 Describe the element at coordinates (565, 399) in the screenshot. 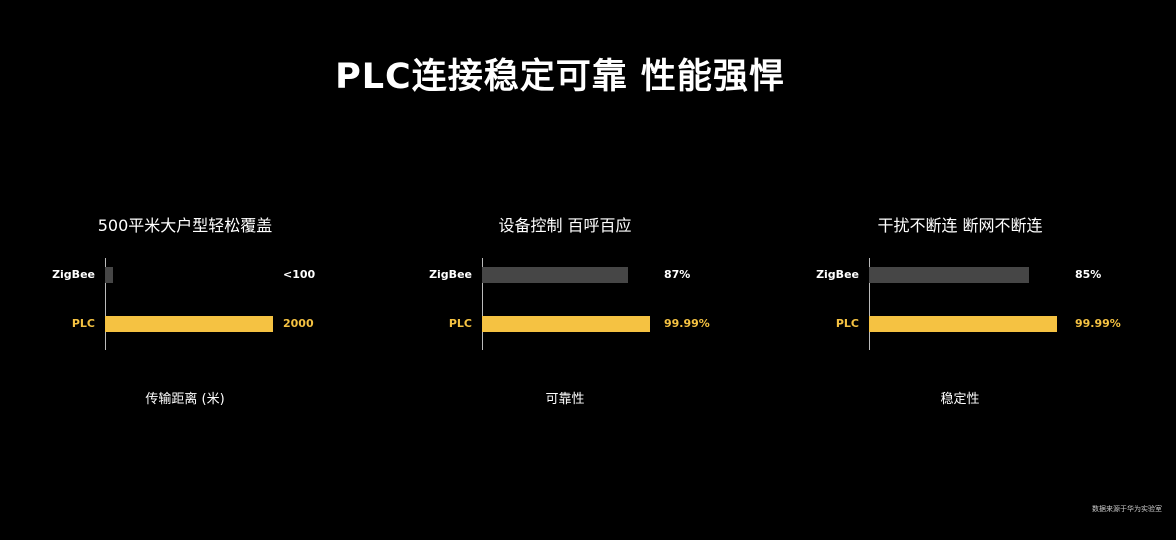

I see `axis-label: 可靠性` at that location.